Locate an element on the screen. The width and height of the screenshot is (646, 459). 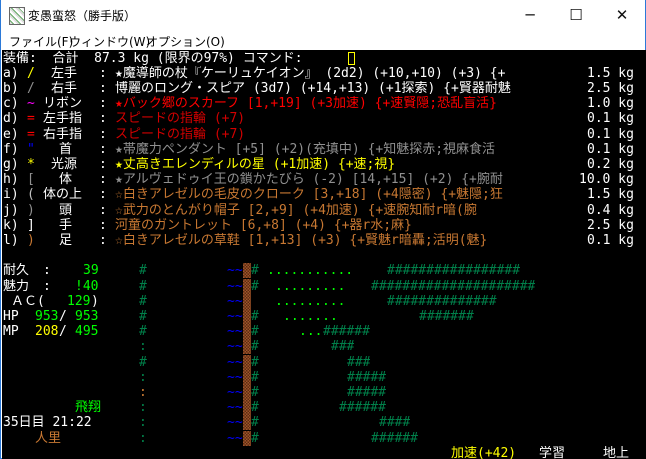
terminal-text: 208 is located at coordinates (47, 332).